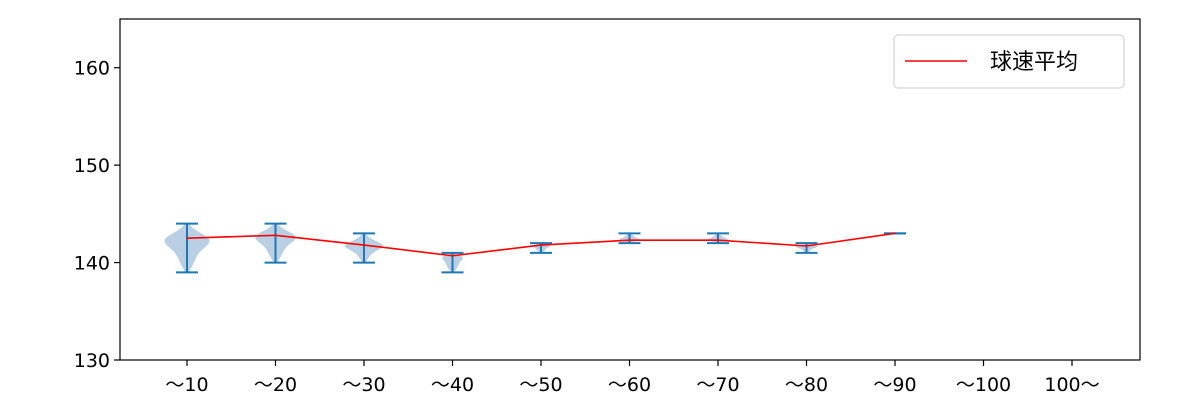 Image resolution: width=1200 pixels, height=400 pixels. I want to click on x-tick-label-9: ～90, so click(894, 385).